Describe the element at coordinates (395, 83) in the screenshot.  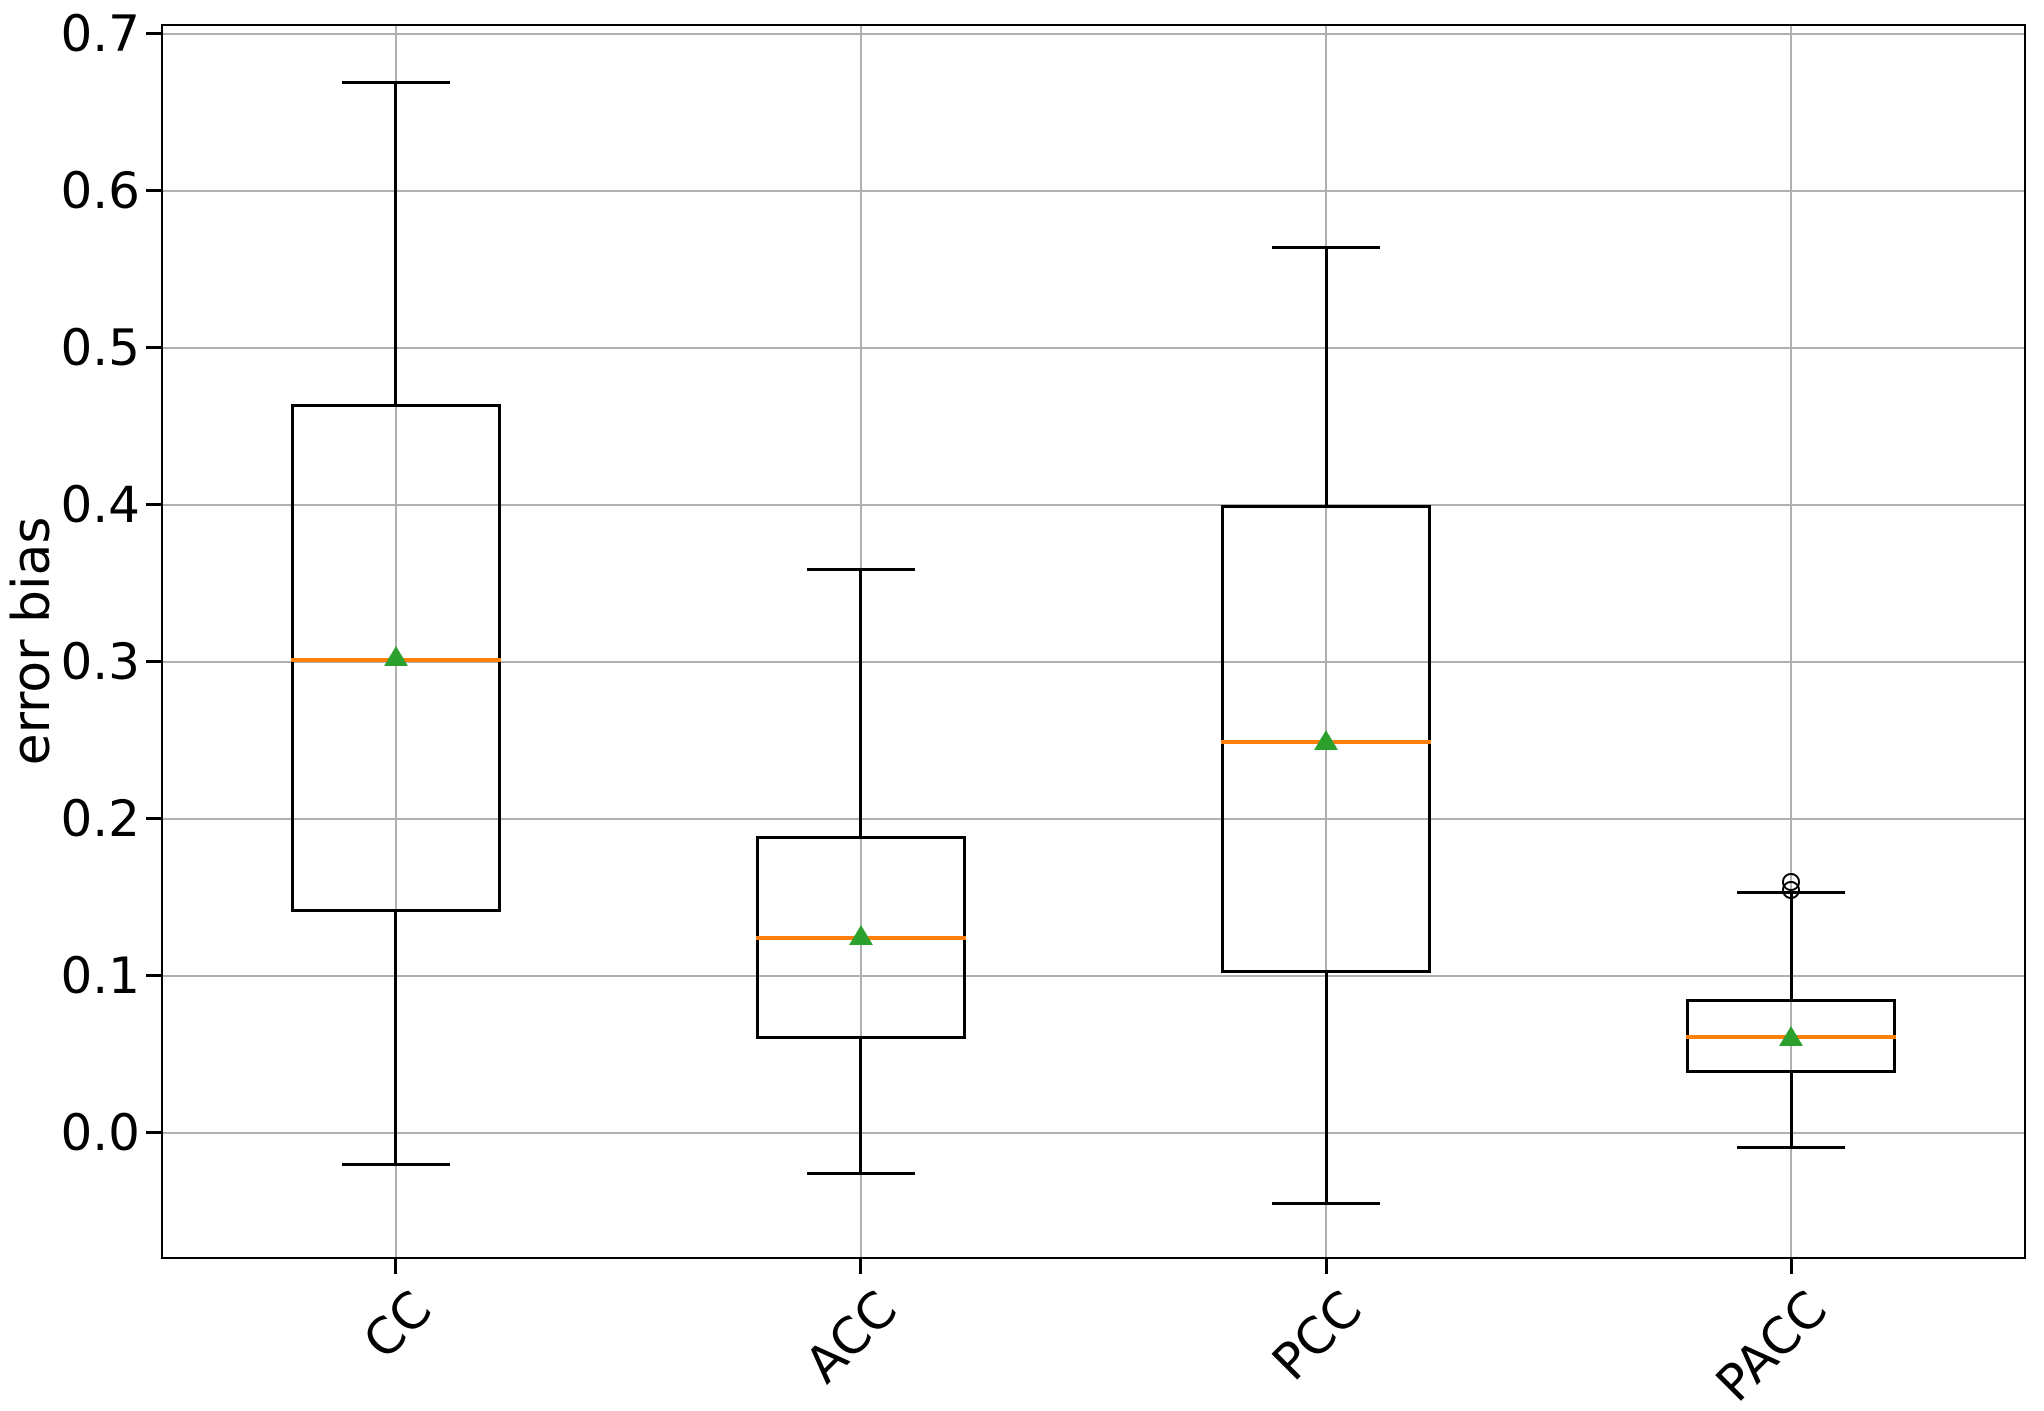
I see `box-cc-upper-cap` at that location.